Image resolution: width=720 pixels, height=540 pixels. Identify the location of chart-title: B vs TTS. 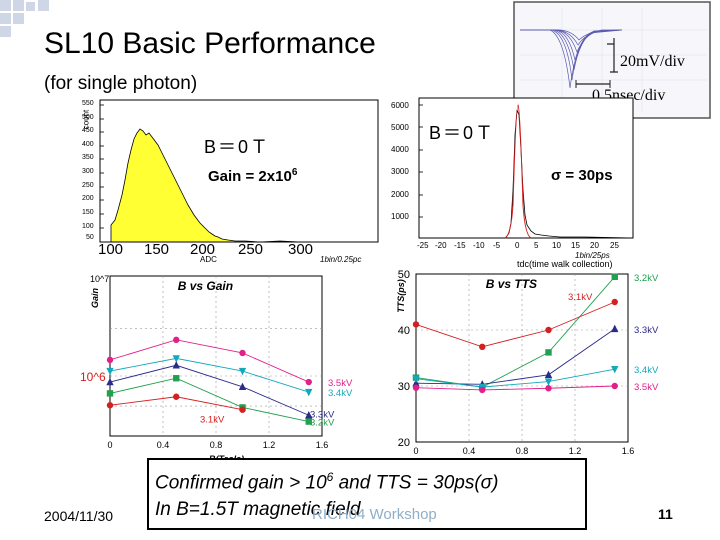
(511, 284).